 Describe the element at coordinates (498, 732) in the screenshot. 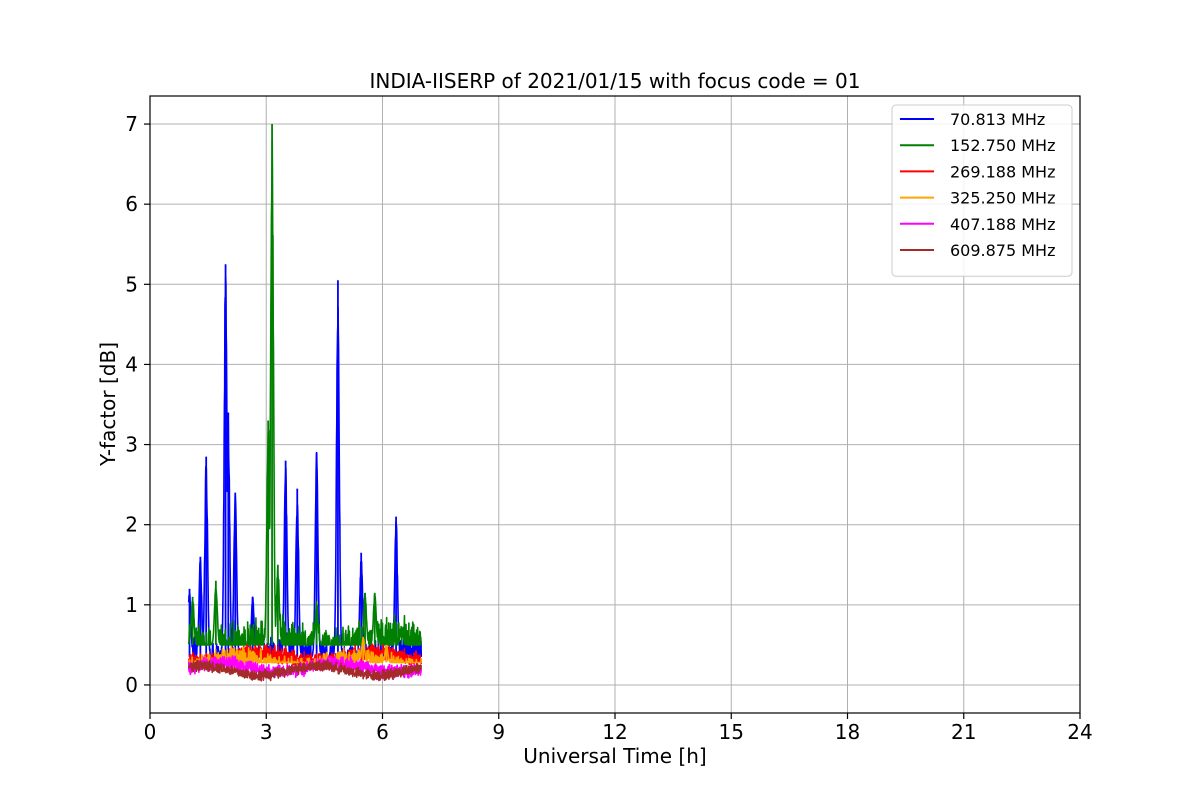

I see `x-tick-label: 9` at that location.